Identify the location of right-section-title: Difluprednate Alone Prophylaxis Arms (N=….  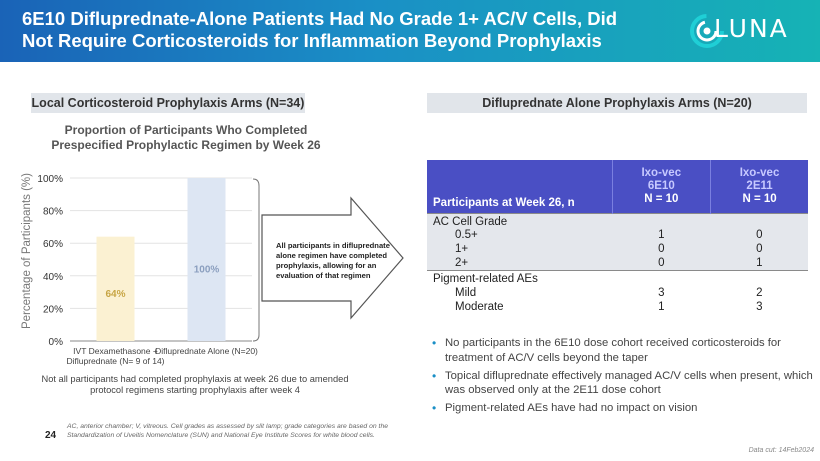
(617, 103).